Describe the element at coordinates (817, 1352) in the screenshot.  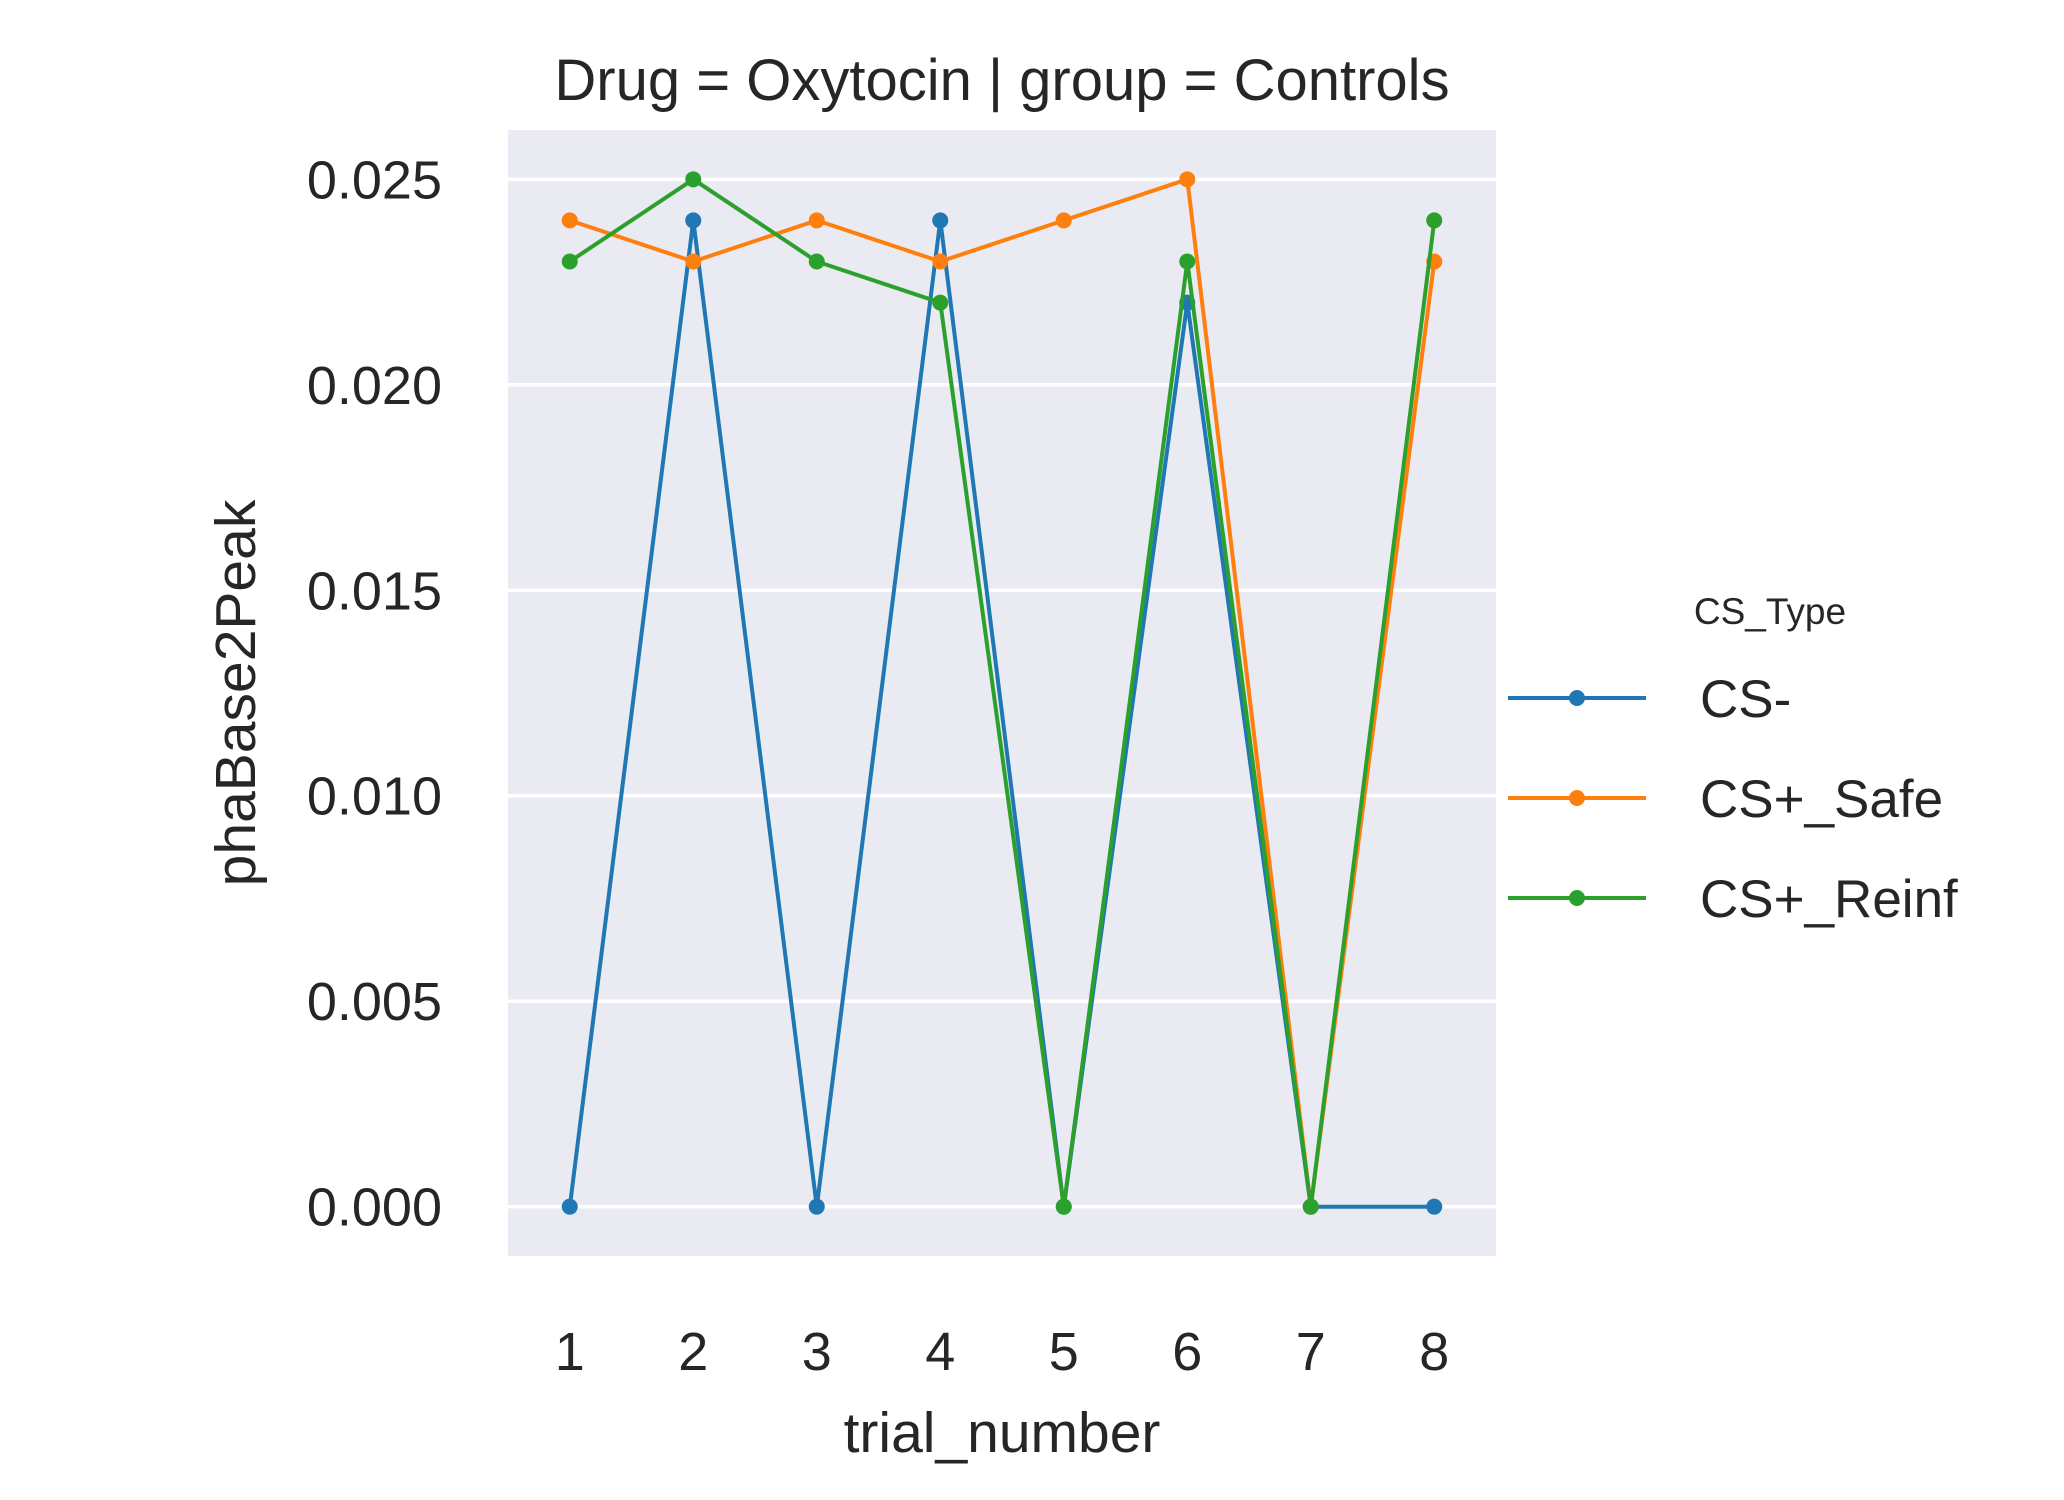
I see `x-tick-label: 3` at that location.